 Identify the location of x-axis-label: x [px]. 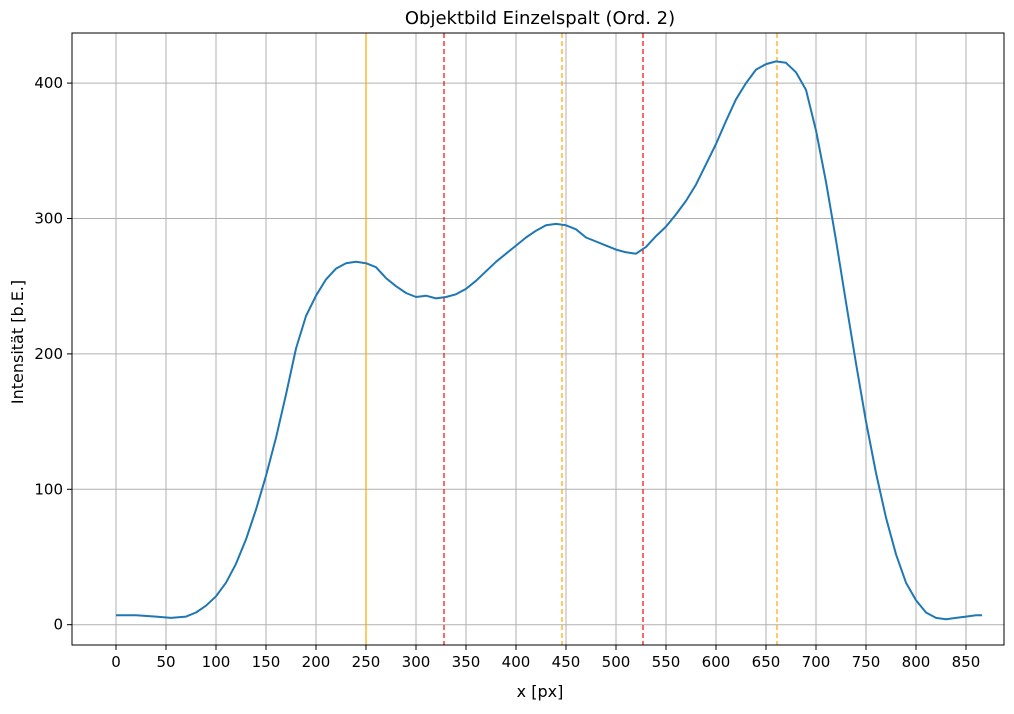
(540, 691).